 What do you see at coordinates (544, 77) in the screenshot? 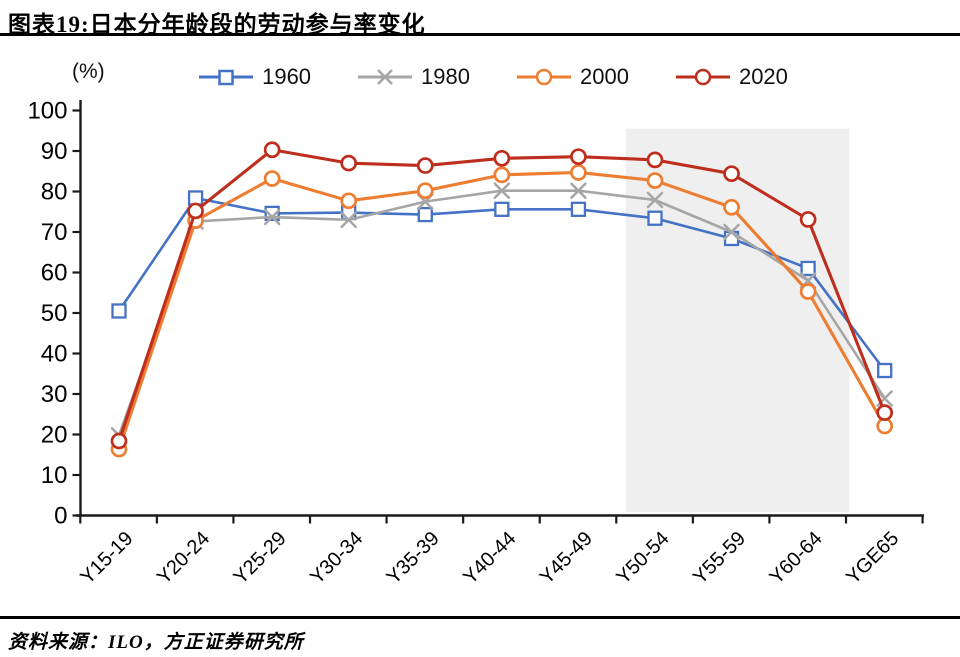
I see `legend-marker-2000` at bounding box center [544, 77].